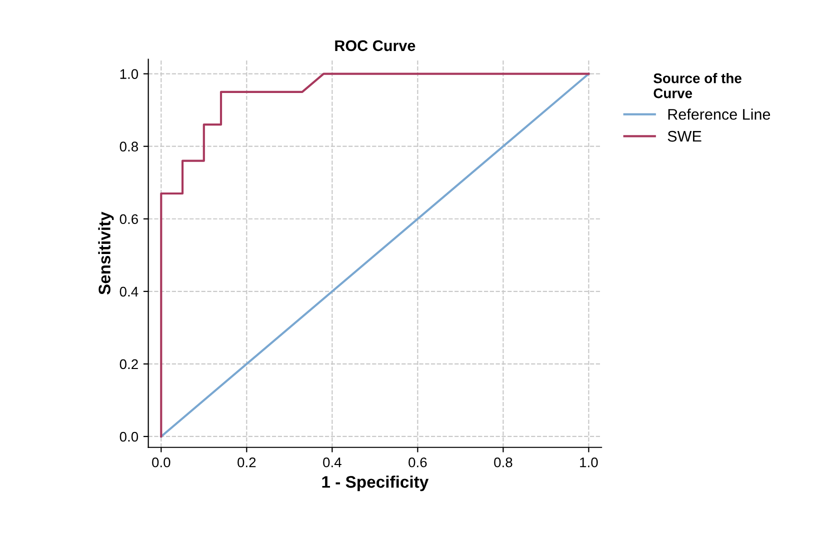 The height and width of the screenshot is (539, 824). Describe the element at coordinates (719, 114) in the screenshot. I see `legend-label: Reference Line` at that location.